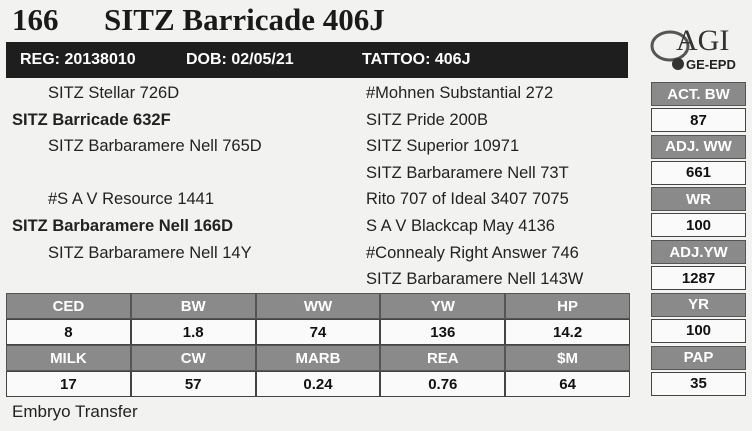 Image resolution: width=752 pixels, height=431 pixels. What do you see at coordinates (193, 358) in the screenshot?
I see `epd-label: CW` at bounding box center [193, 358].